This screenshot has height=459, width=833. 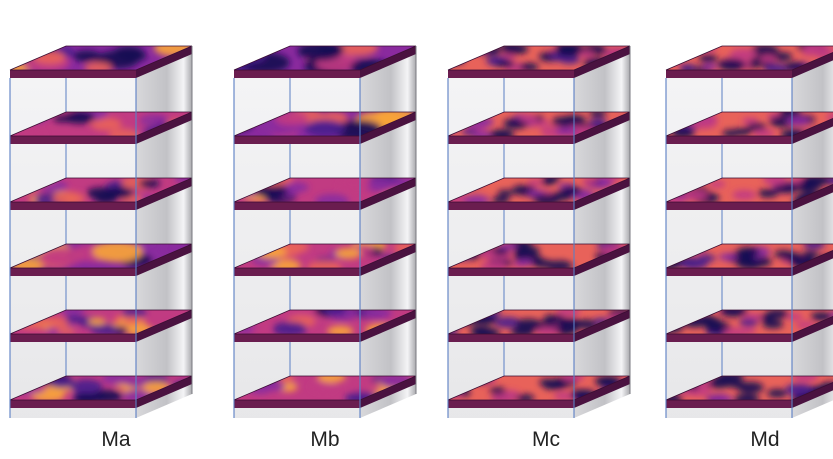 I want to click on model-label-md: Md, so click(x=765, y=439).